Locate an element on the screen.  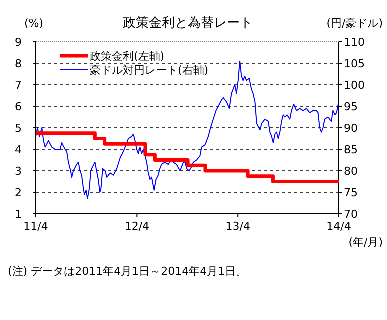
y2-tick-label: 90 is located at coordinates (351, 128).